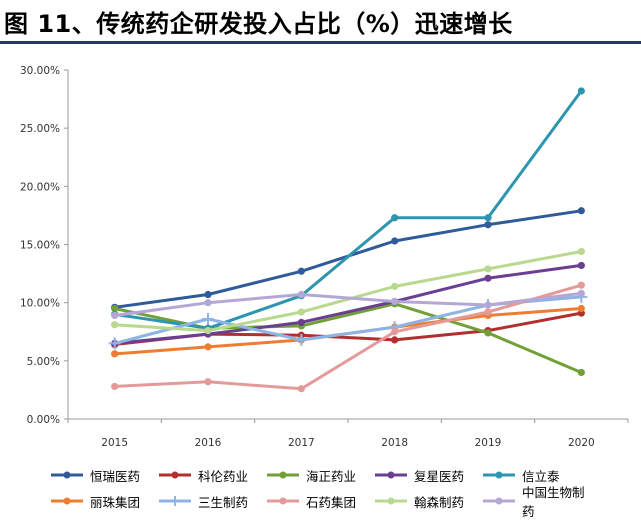 This screenshot has width=641, height=521. Describe the element at coordinates (223, 502) in the screenshot. I see `legend-label: 三生制药` at that location.